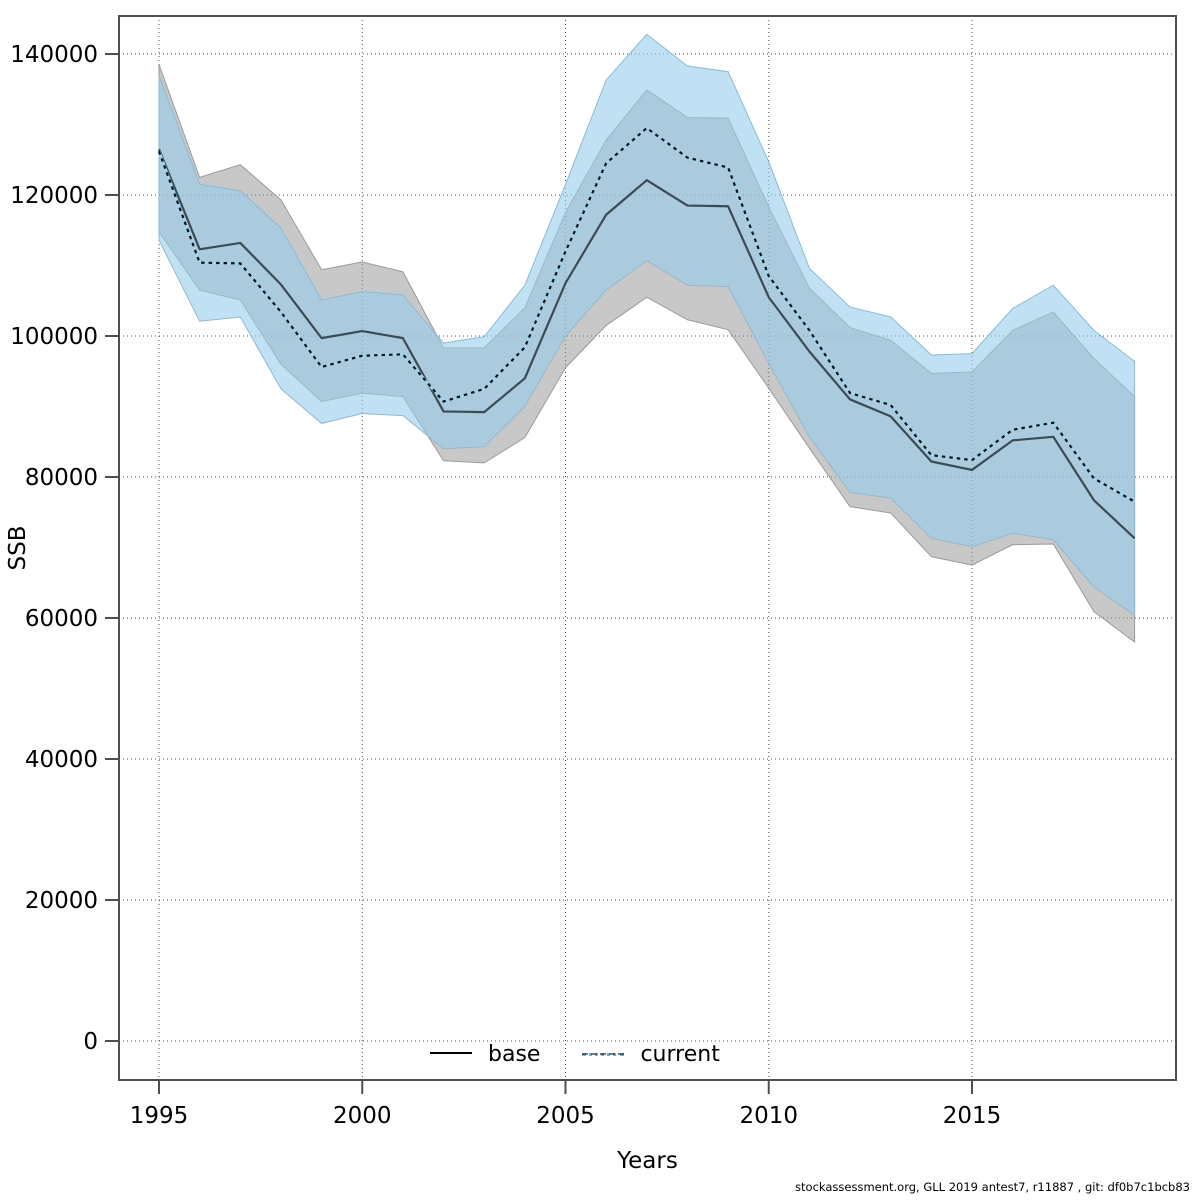  What do you see at coordinates (647, 1161) in the screenshot?
I see `x-axis-title: Years` at bounding box center [647, 1161].